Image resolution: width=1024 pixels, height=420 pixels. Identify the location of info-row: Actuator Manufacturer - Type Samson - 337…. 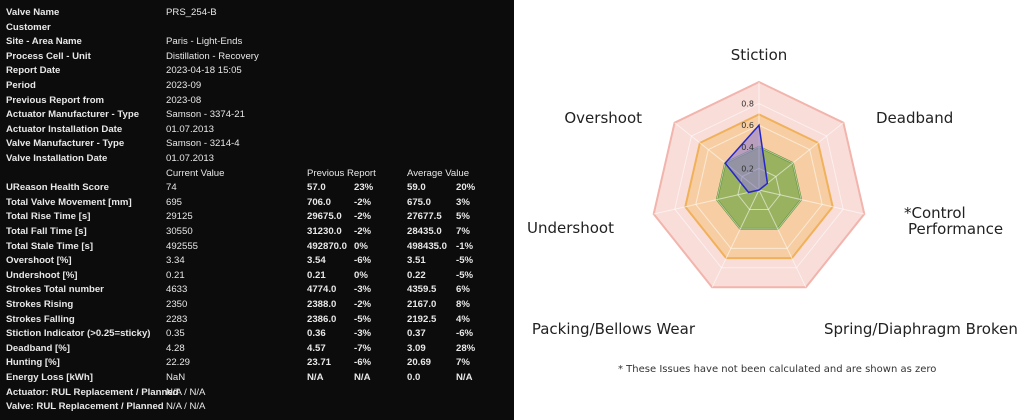
(257, 115).